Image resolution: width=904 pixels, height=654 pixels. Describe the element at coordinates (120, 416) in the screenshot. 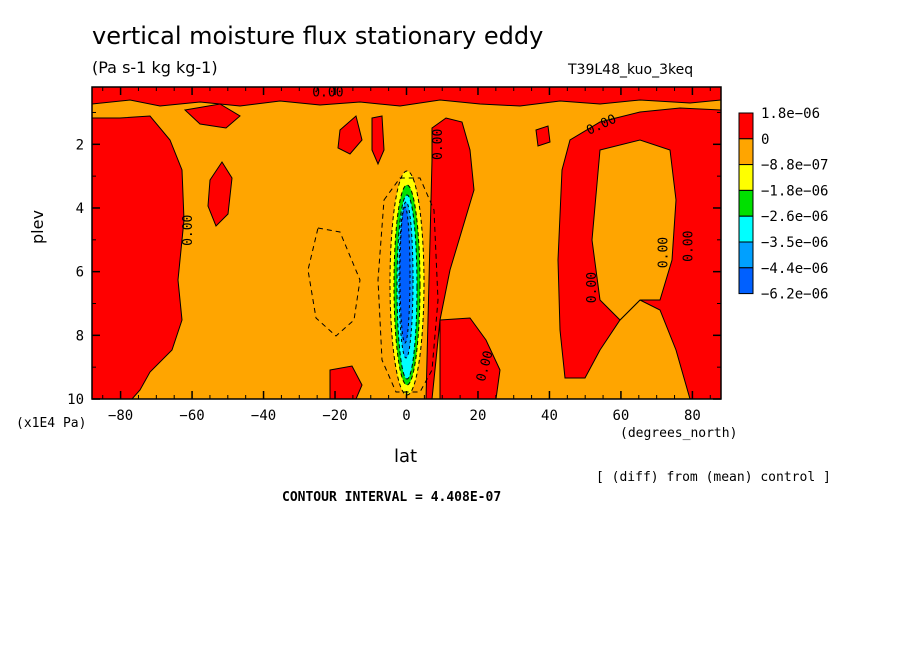

I see `x-tick-label: −80` at that location.